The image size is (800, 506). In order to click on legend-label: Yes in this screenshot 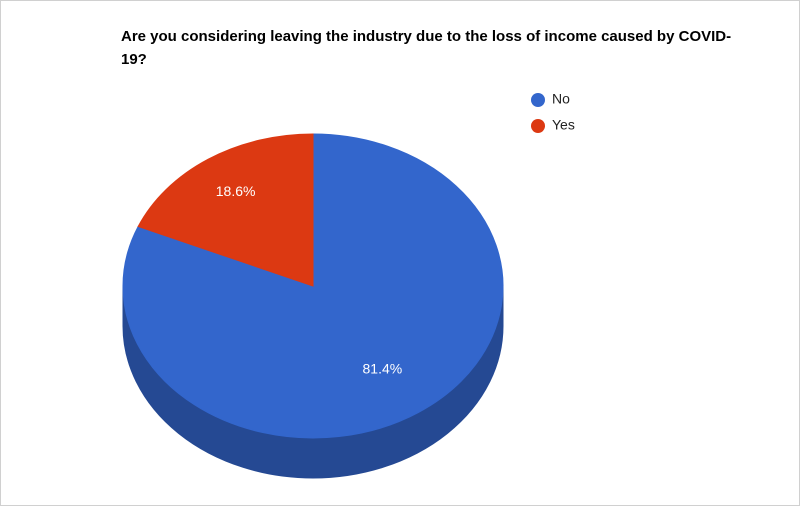, I will do `click(563, 125)`.